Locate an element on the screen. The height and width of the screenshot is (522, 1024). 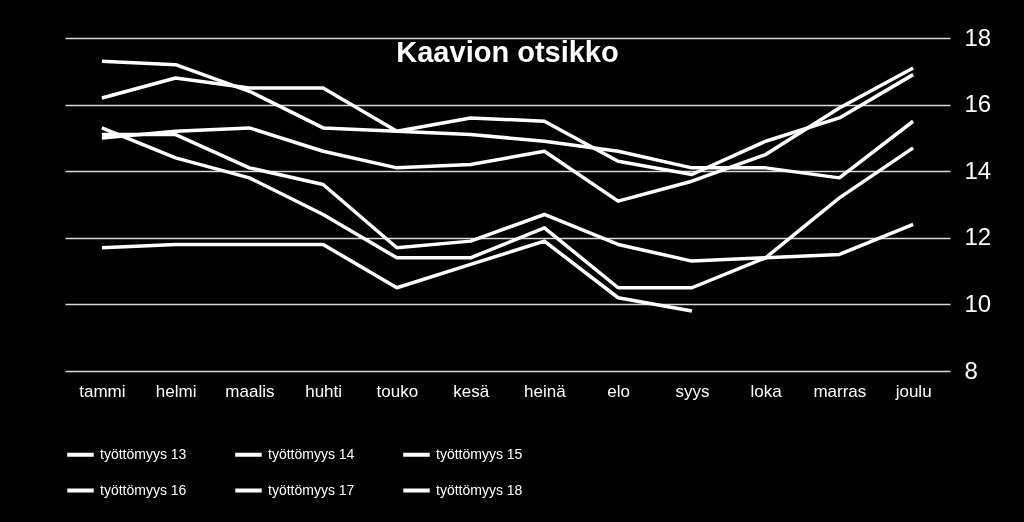
x-tick-label: tammi is located at coordinates (102, 391).